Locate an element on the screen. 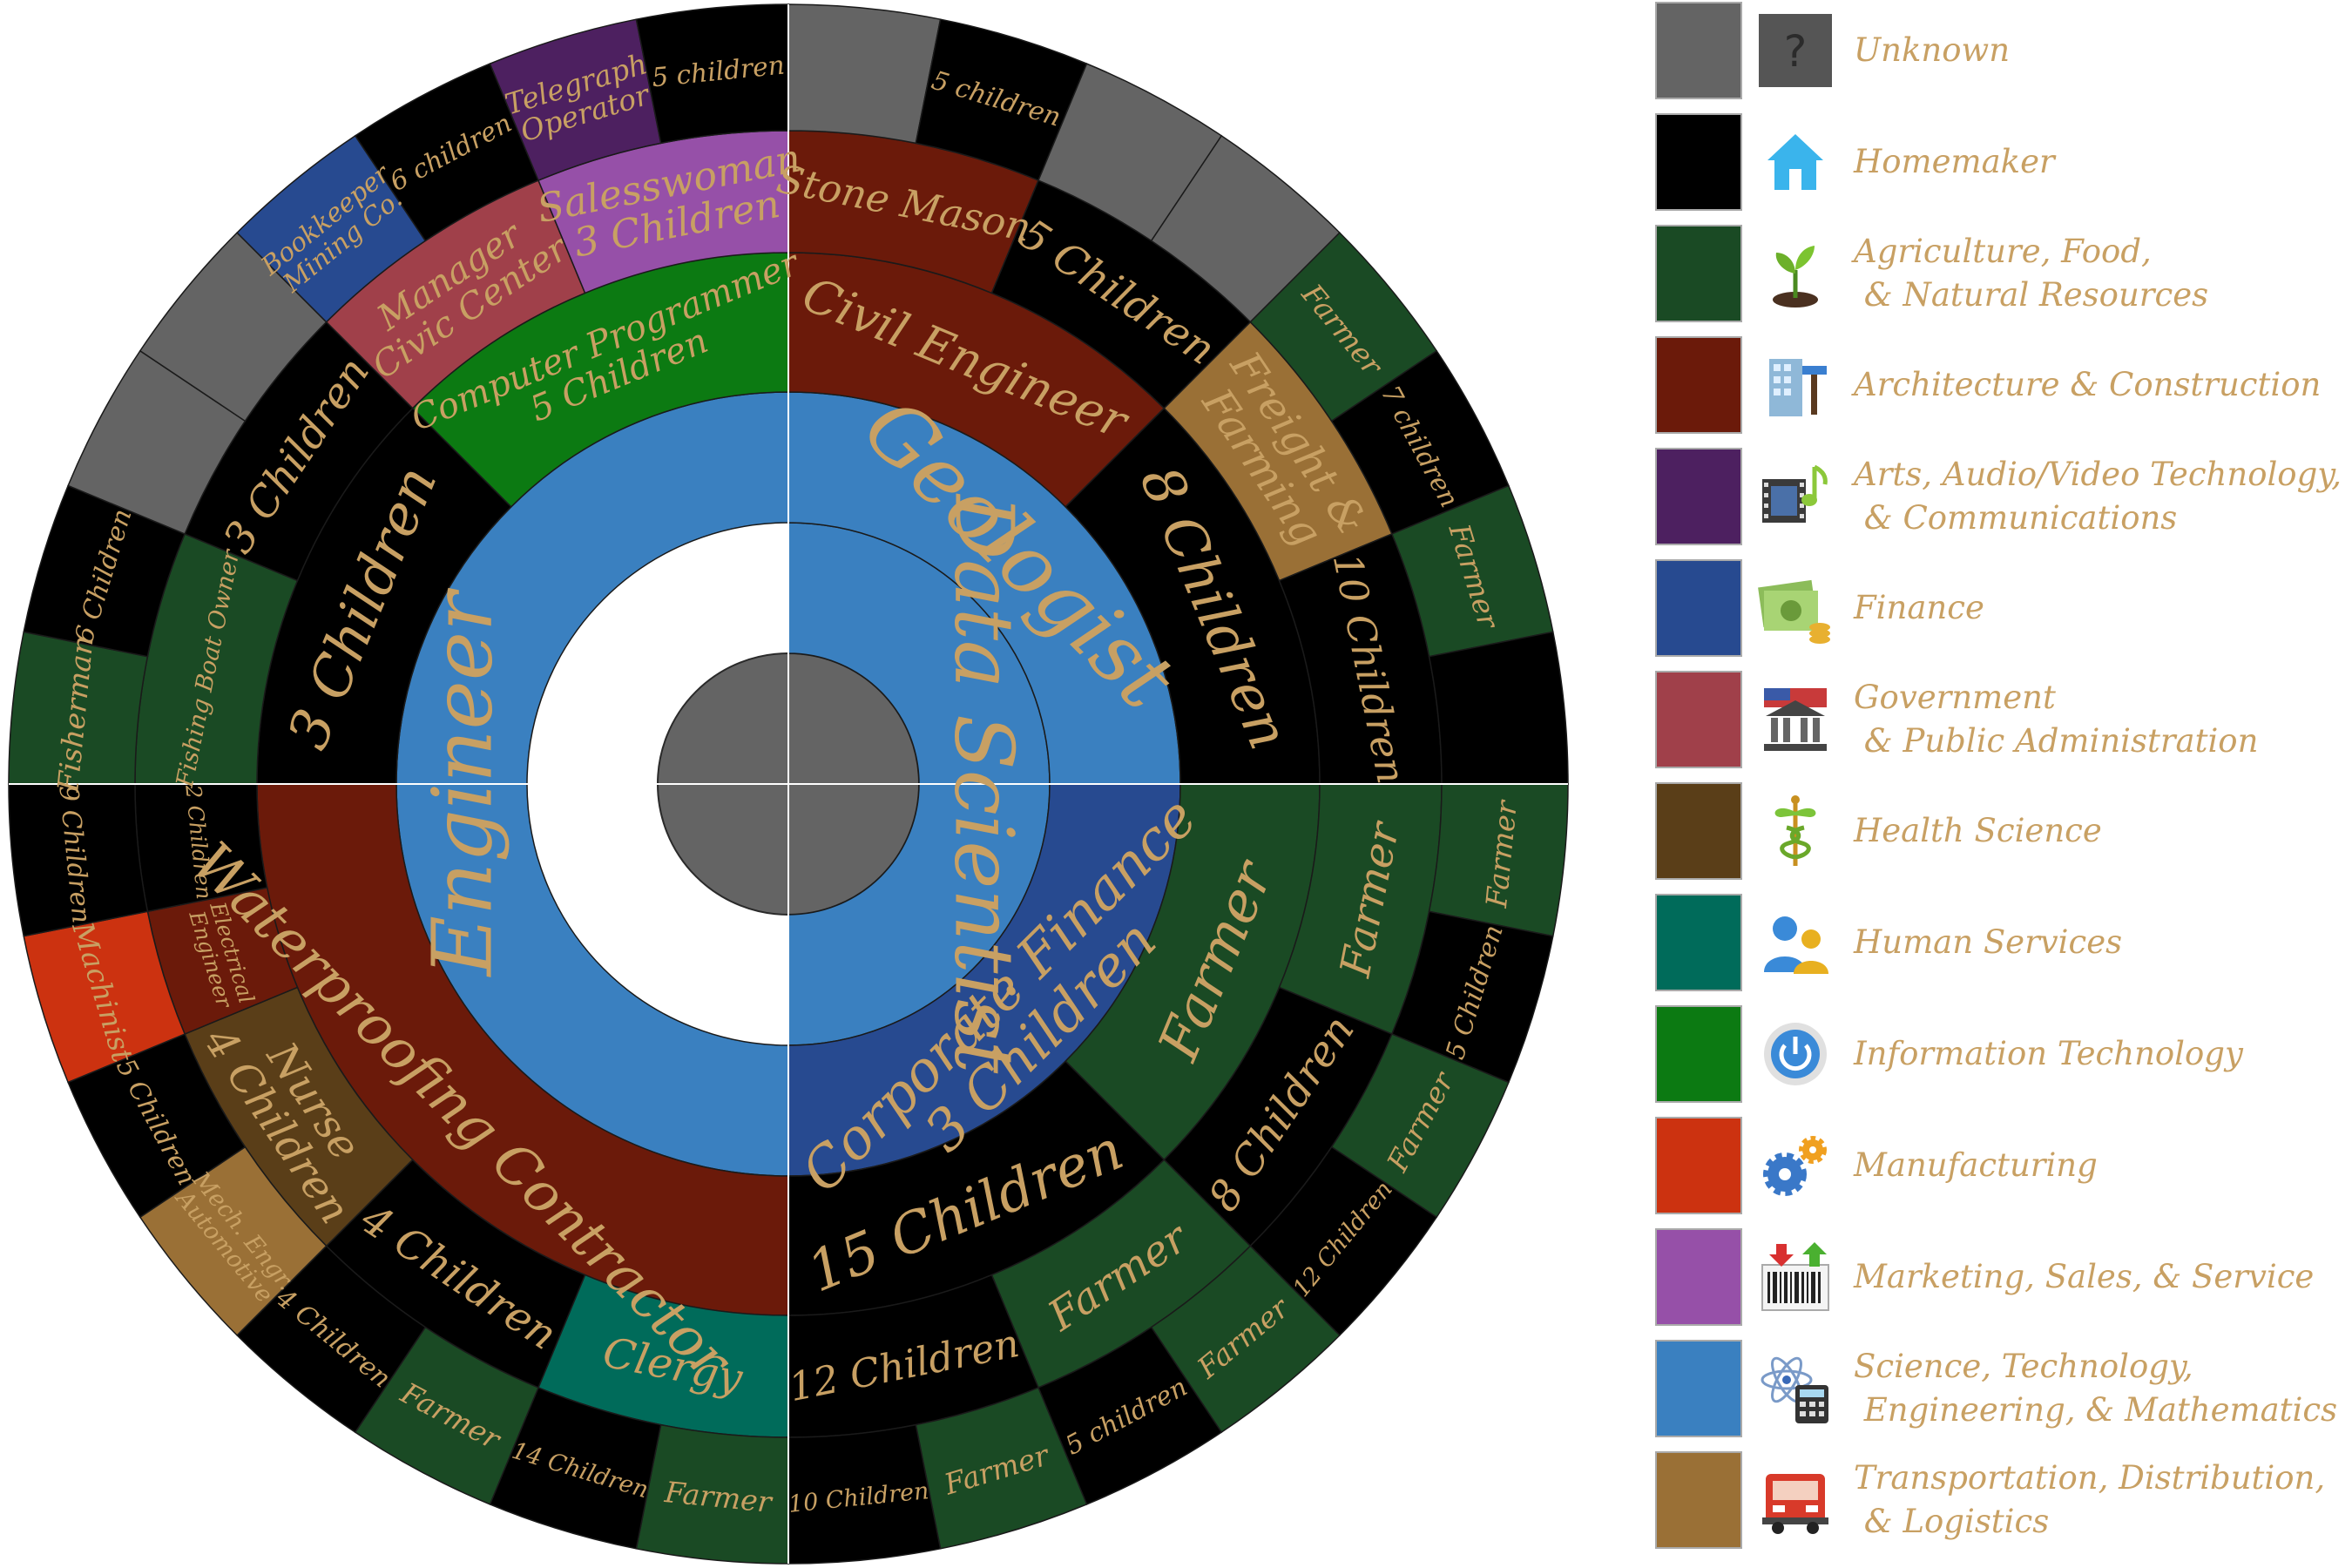 Image resolution: width=2352 pixels, height=1568 pixels. legend-row-government: Government & Public Administration is located at coordinates (1999, 719).